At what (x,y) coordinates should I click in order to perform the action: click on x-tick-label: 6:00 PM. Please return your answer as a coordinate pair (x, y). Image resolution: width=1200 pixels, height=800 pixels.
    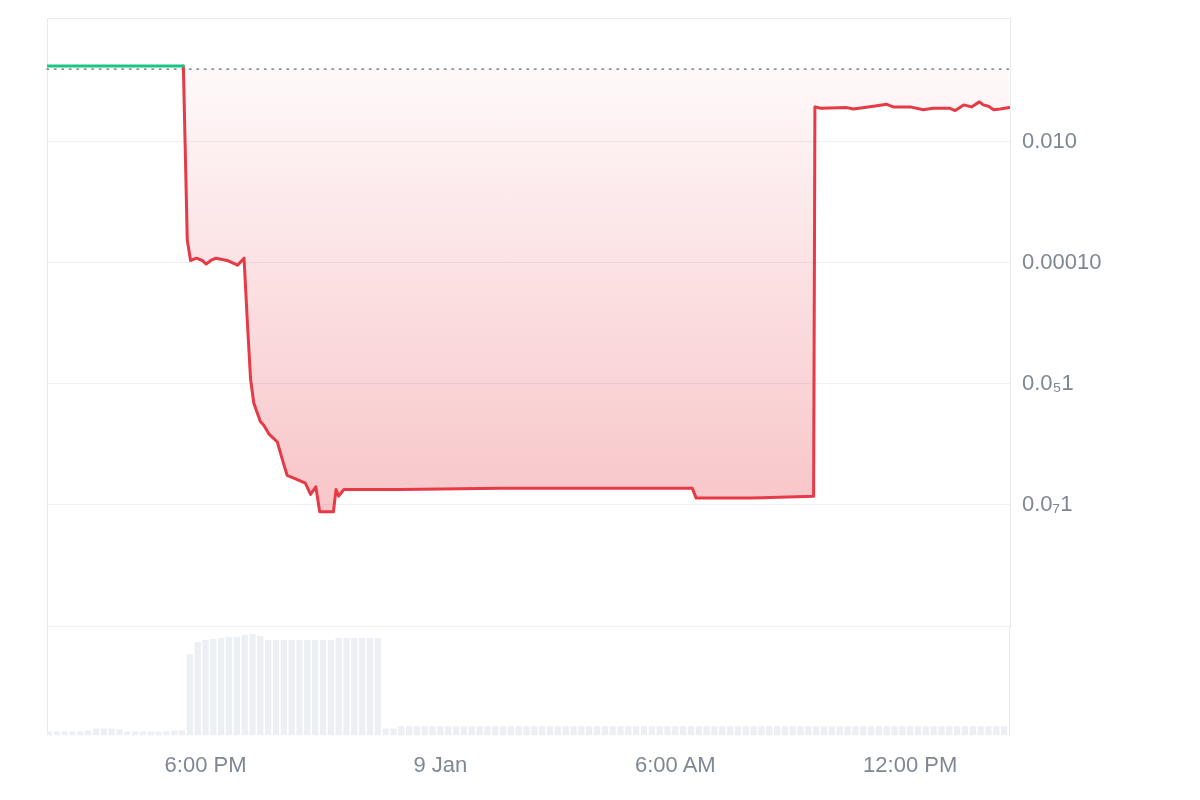
    Looking at the image, I should click on (205, 764).